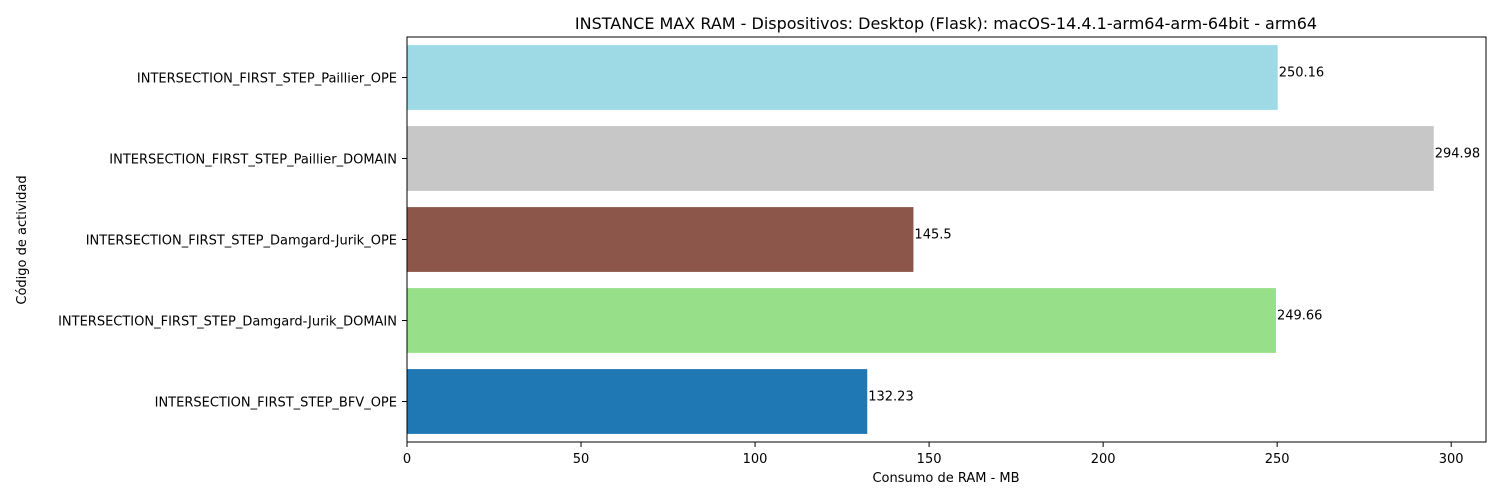 Image resolution: width=1500 pixels, height=500 pixels. I want to click on data-label: 294.98, so click(1458, 154).